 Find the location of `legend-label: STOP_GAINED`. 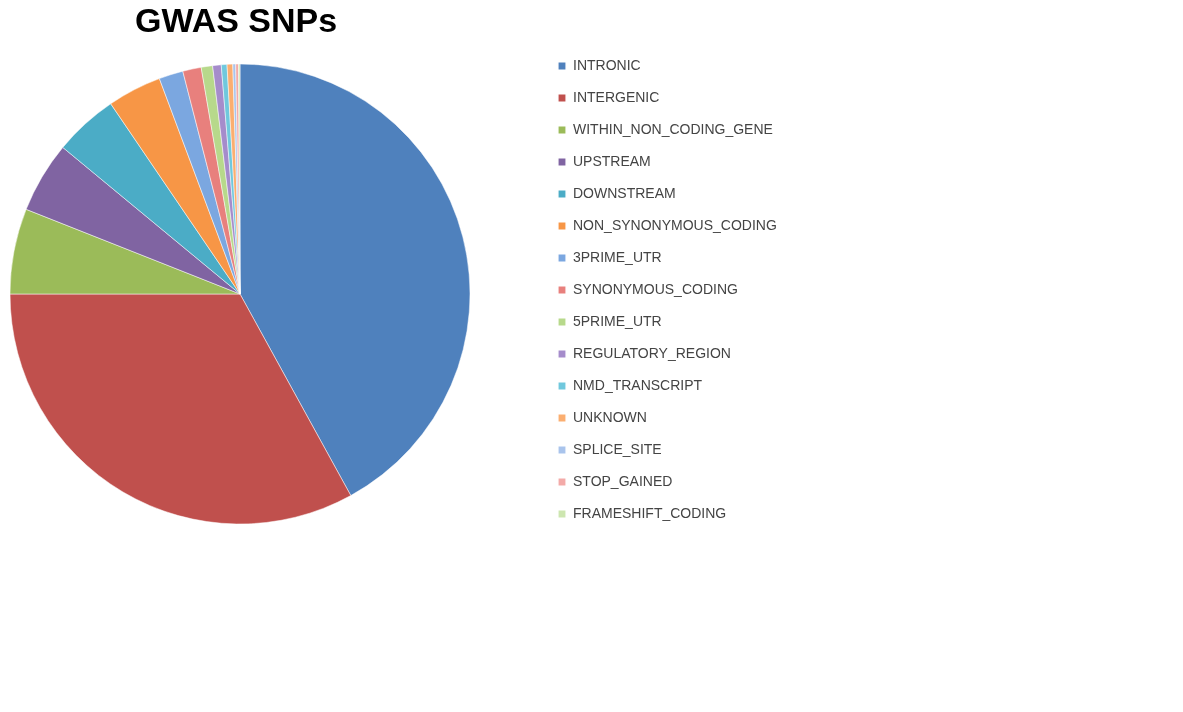

legend-label: STOP_GAINED is located at coordinates (623, 481).